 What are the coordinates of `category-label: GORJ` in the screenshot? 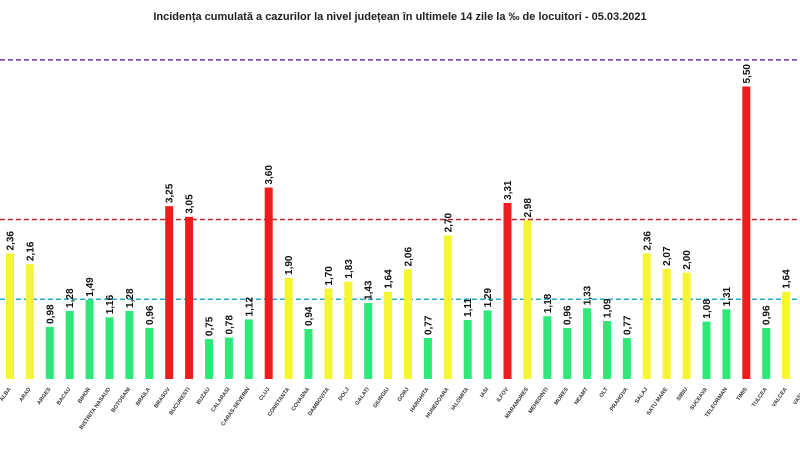 It's located at (404, 395).